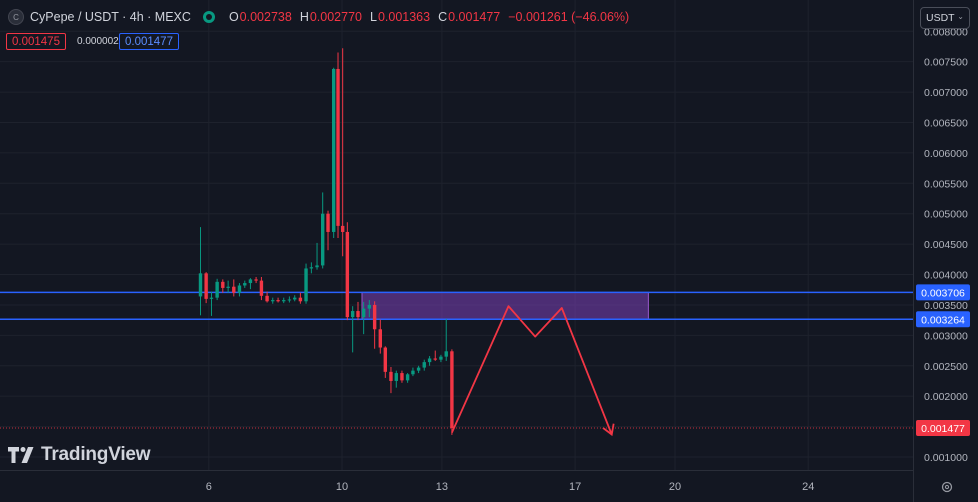  I want to click on y-tick-label: 0.004500, so click(946, 245).